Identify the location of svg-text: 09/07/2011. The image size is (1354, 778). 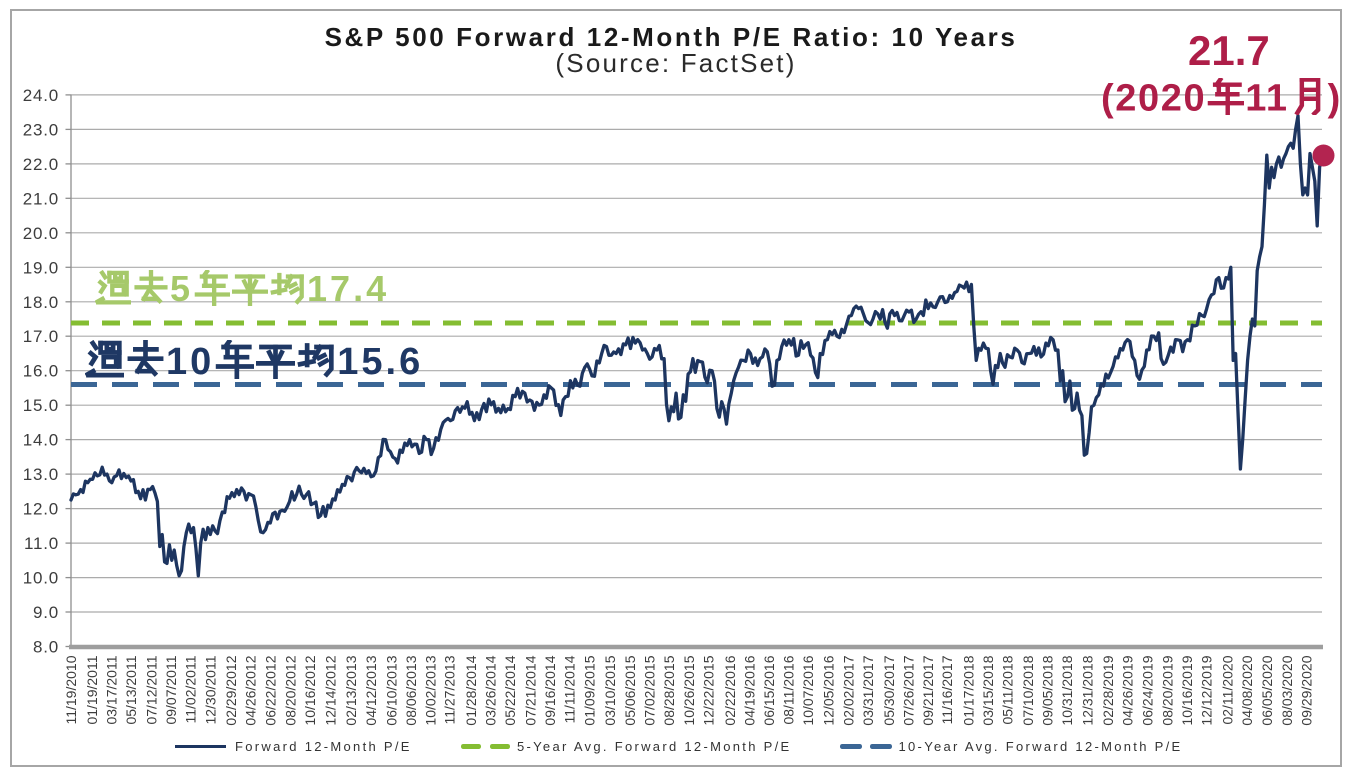
(171, 689).